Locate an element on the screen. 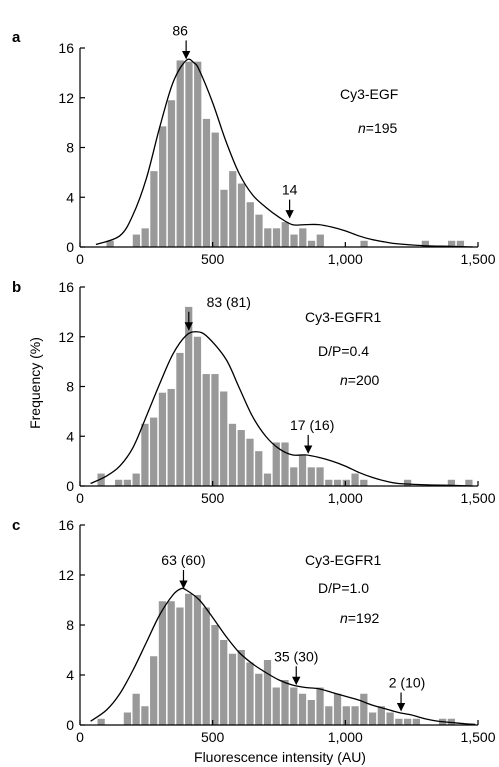 This screenshot has width=499, height=767. panel-note: Cy3-EGFR1 is located at coordinates (343, 560).